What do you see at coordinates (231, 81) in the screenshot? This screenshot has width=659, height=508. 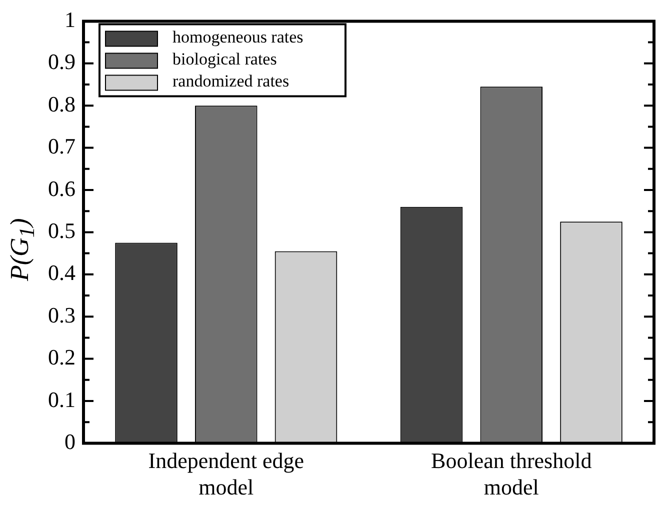 I see `legend-label: randomized rates` at bounding box center [231, 81].